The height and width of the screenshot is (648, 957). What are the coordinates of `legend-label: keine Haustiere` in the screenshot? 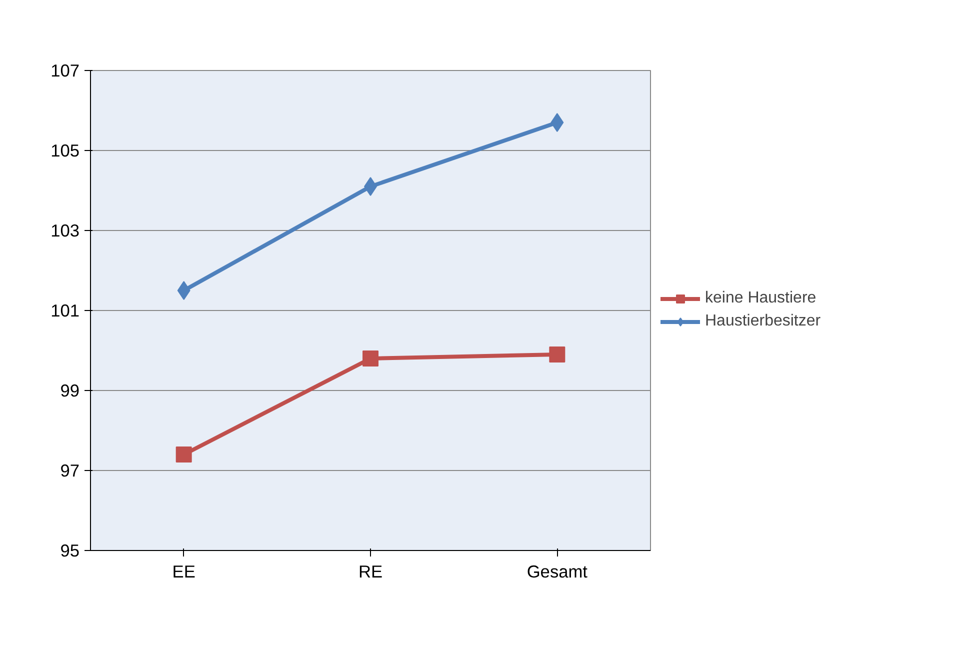 It's located at (760, 299).